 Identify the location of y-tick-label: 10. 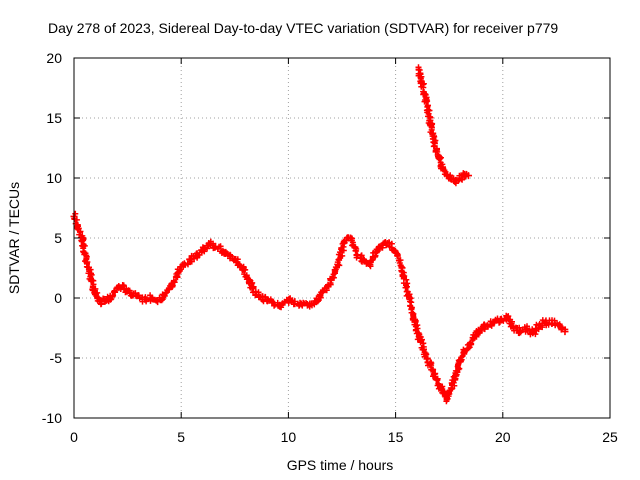
(54, 178).